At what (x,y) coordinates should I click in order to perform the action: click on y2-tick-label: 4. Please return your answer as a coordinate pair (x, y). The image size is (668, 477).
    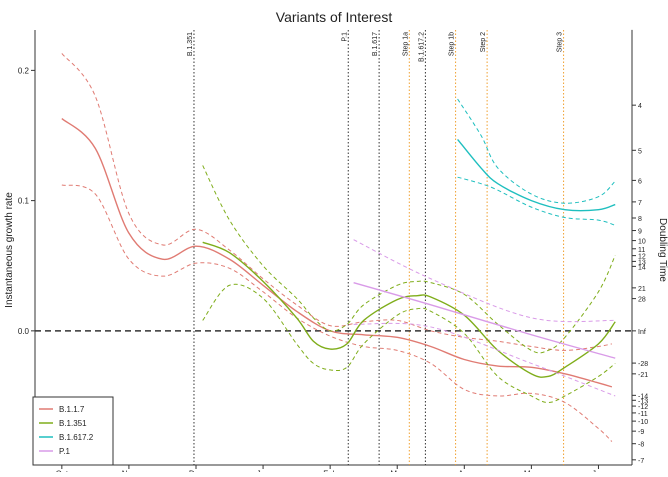
    Looking at the image, I should click on (640, 106).